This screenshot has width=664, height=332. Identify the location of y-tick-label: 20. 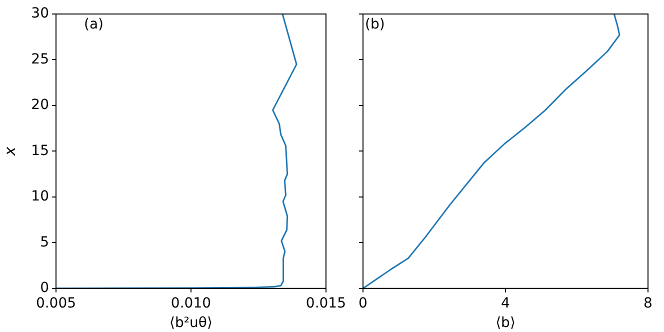
(40, 105).